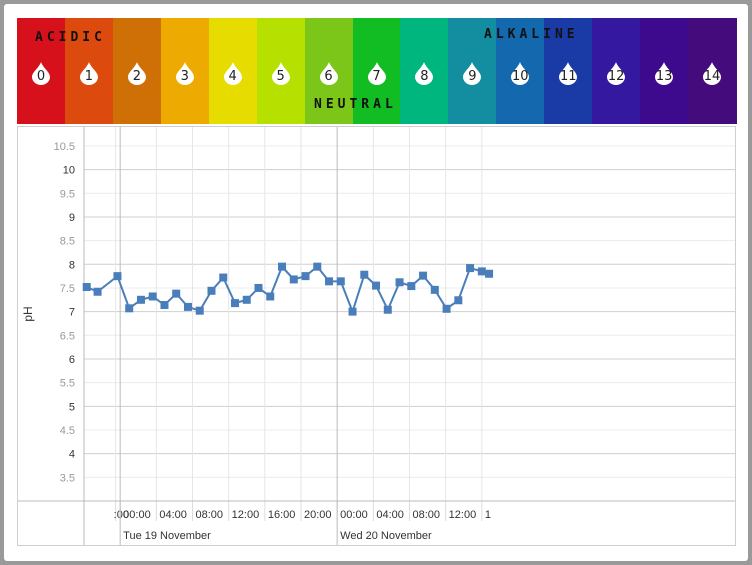 The image size is (752, 565). I want to click on y-tick-label: 8, so click(72, 265).